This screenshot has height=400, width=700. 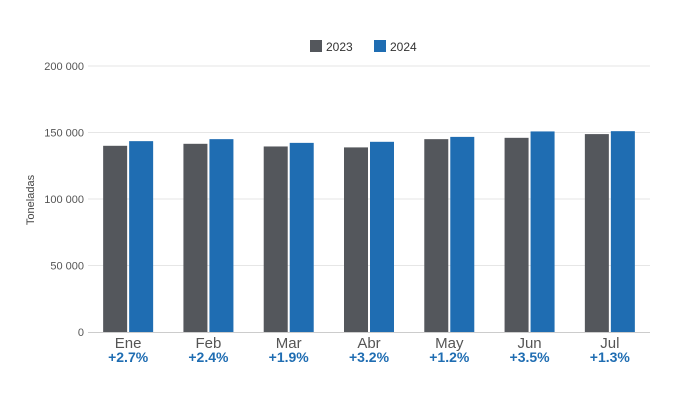 I want to click on y-tick-label: 200 000, so click(x=64, y=67).